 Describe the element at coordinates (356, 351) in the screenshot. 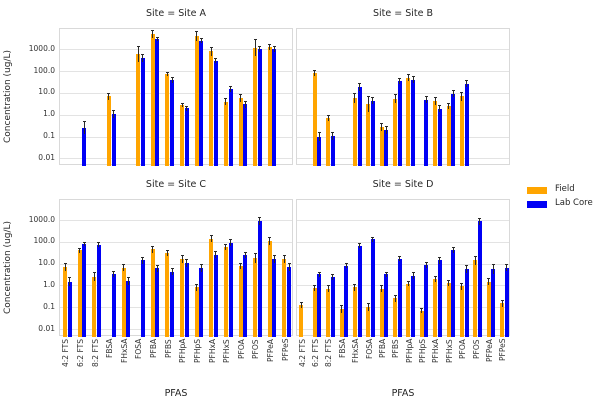

I see `x-tick-label: FHxSA` at that location.